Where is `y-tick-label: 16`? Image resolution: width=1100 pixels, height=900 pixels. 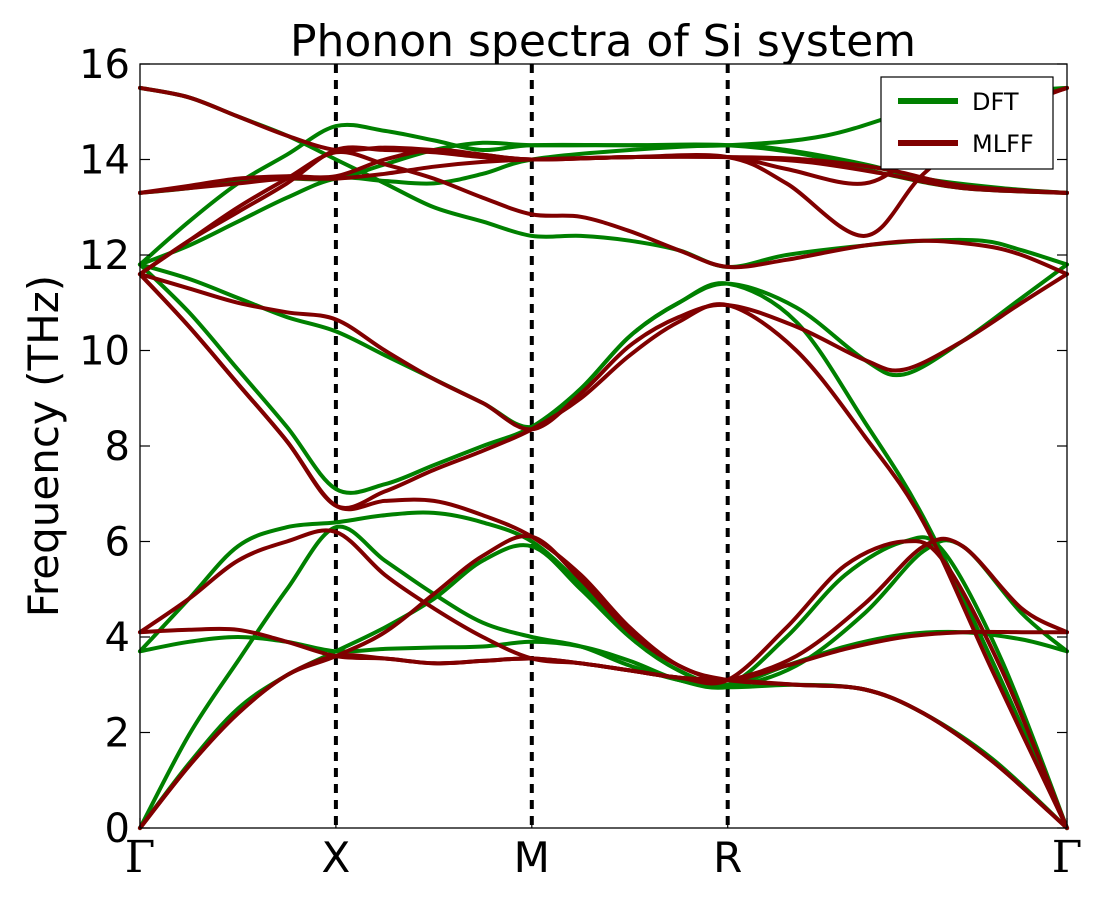 y-tick-label: 16 is located at coordinates (104, 65).